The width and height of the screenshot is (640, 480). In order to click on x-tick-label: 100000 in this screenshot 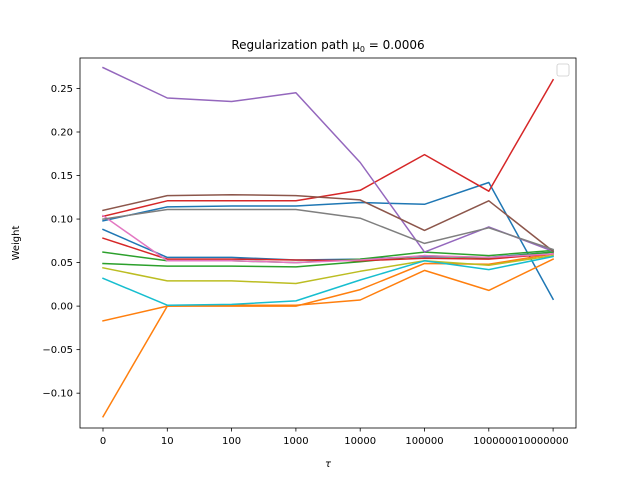, I will do `click(424, 441)`.